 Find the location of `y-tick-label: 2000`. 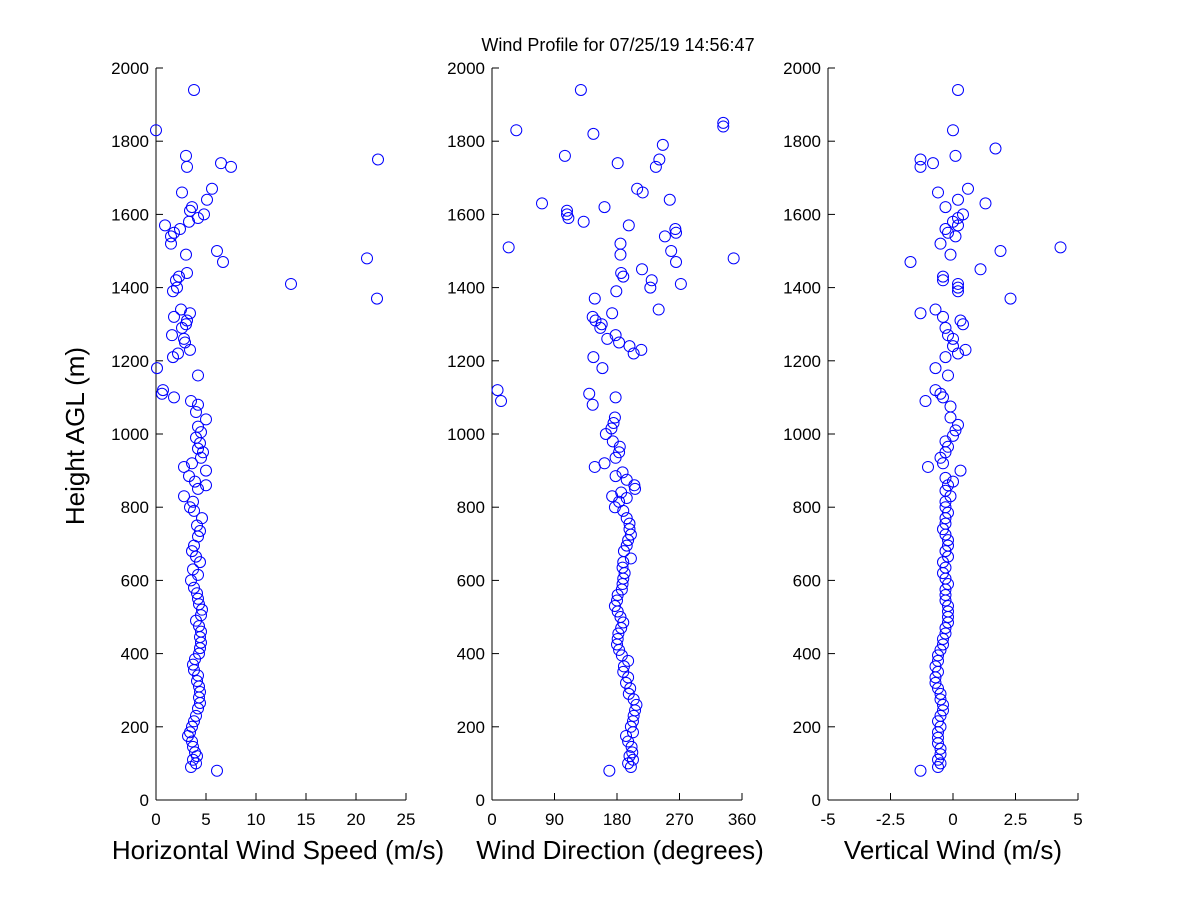

y-tick-label: 2000 is located at coordinates (802, 68).